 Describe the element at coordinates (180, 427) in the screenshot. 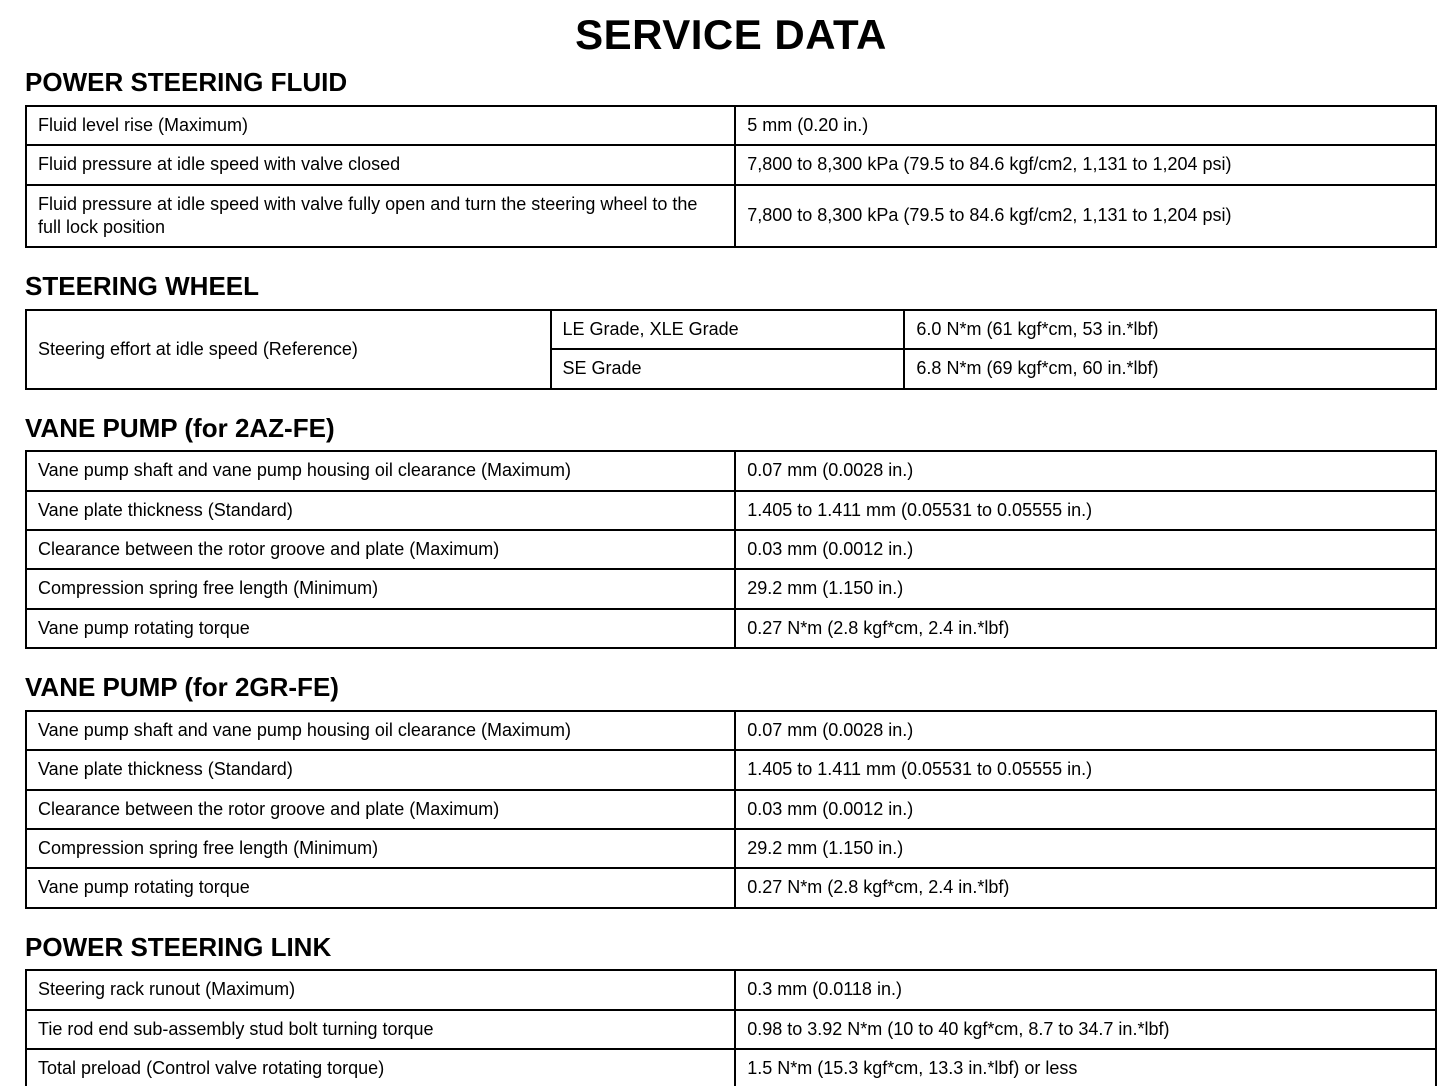

I see `section-heading-vane-pump-2az-fe: VANE PUMP (for 2AZ-FE)` at that location.